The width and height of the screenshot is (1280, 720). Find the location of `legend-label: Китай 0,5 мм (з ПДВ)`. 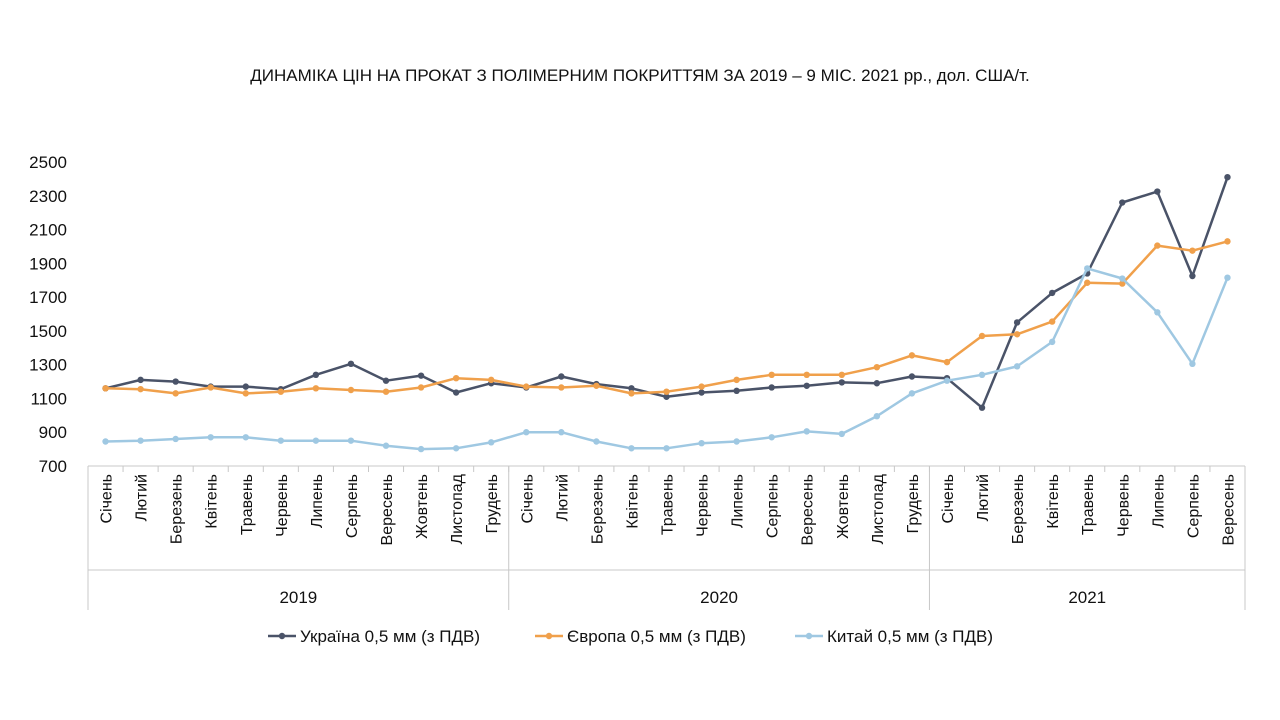

legend-label: Китай 0,5 мм (з ПДВ) is located at coordinates (910, 636).